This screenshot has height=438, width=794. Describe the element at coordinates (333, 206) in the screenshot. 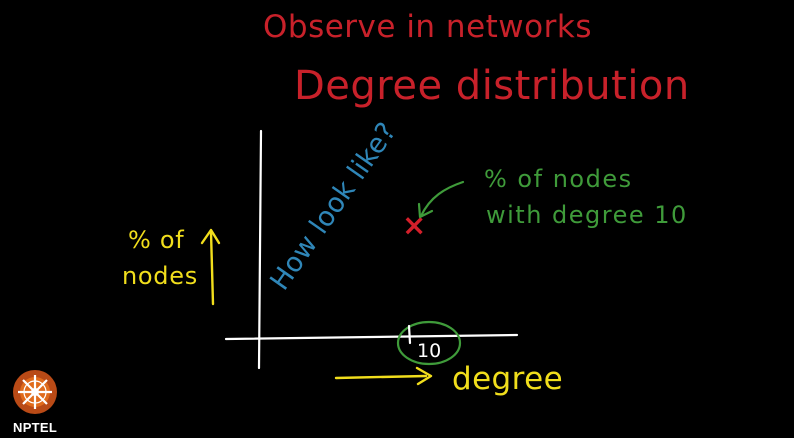

I see `blue-question-note: How look like?` at that location.